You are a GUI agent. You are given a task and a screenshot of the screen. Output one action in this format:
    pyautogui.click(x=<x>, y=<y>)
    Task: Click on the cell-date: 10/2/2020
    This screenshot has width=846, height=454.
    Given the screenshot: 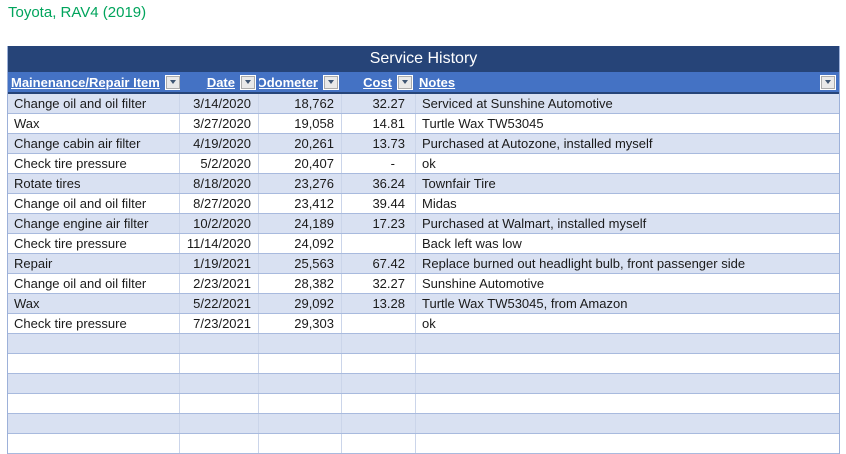 What is the action you would take?
    pyautogui.click(x=219, y=223)
    